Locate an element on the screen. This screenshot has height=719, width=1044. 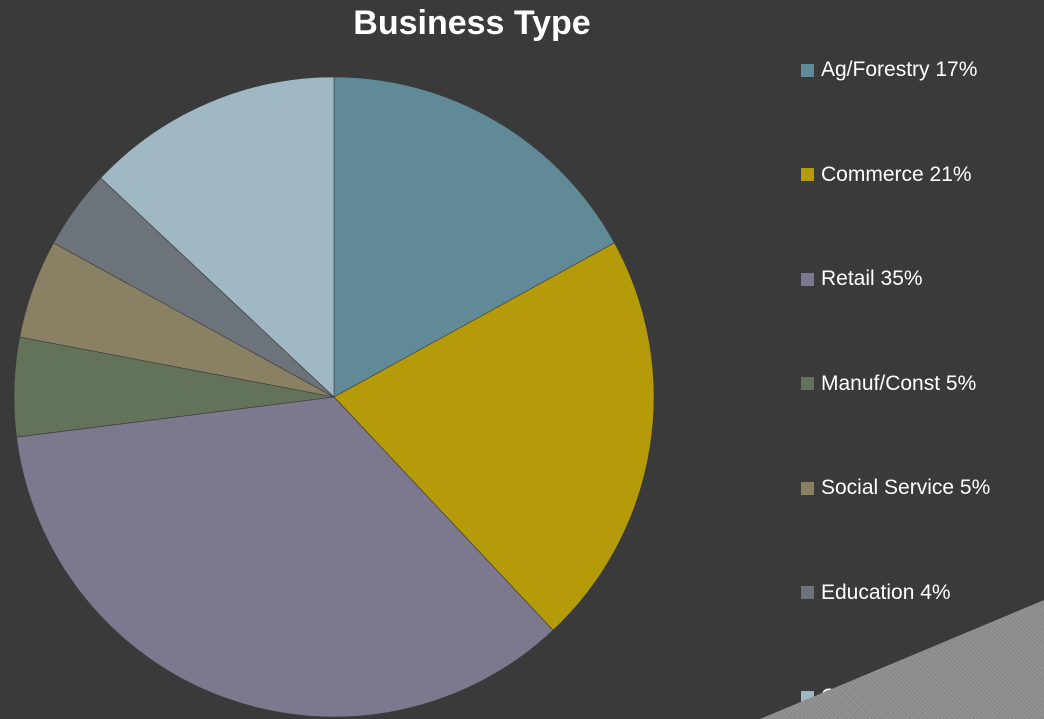
legend-item: Social Service 5% is located at coordinates (895, 488).